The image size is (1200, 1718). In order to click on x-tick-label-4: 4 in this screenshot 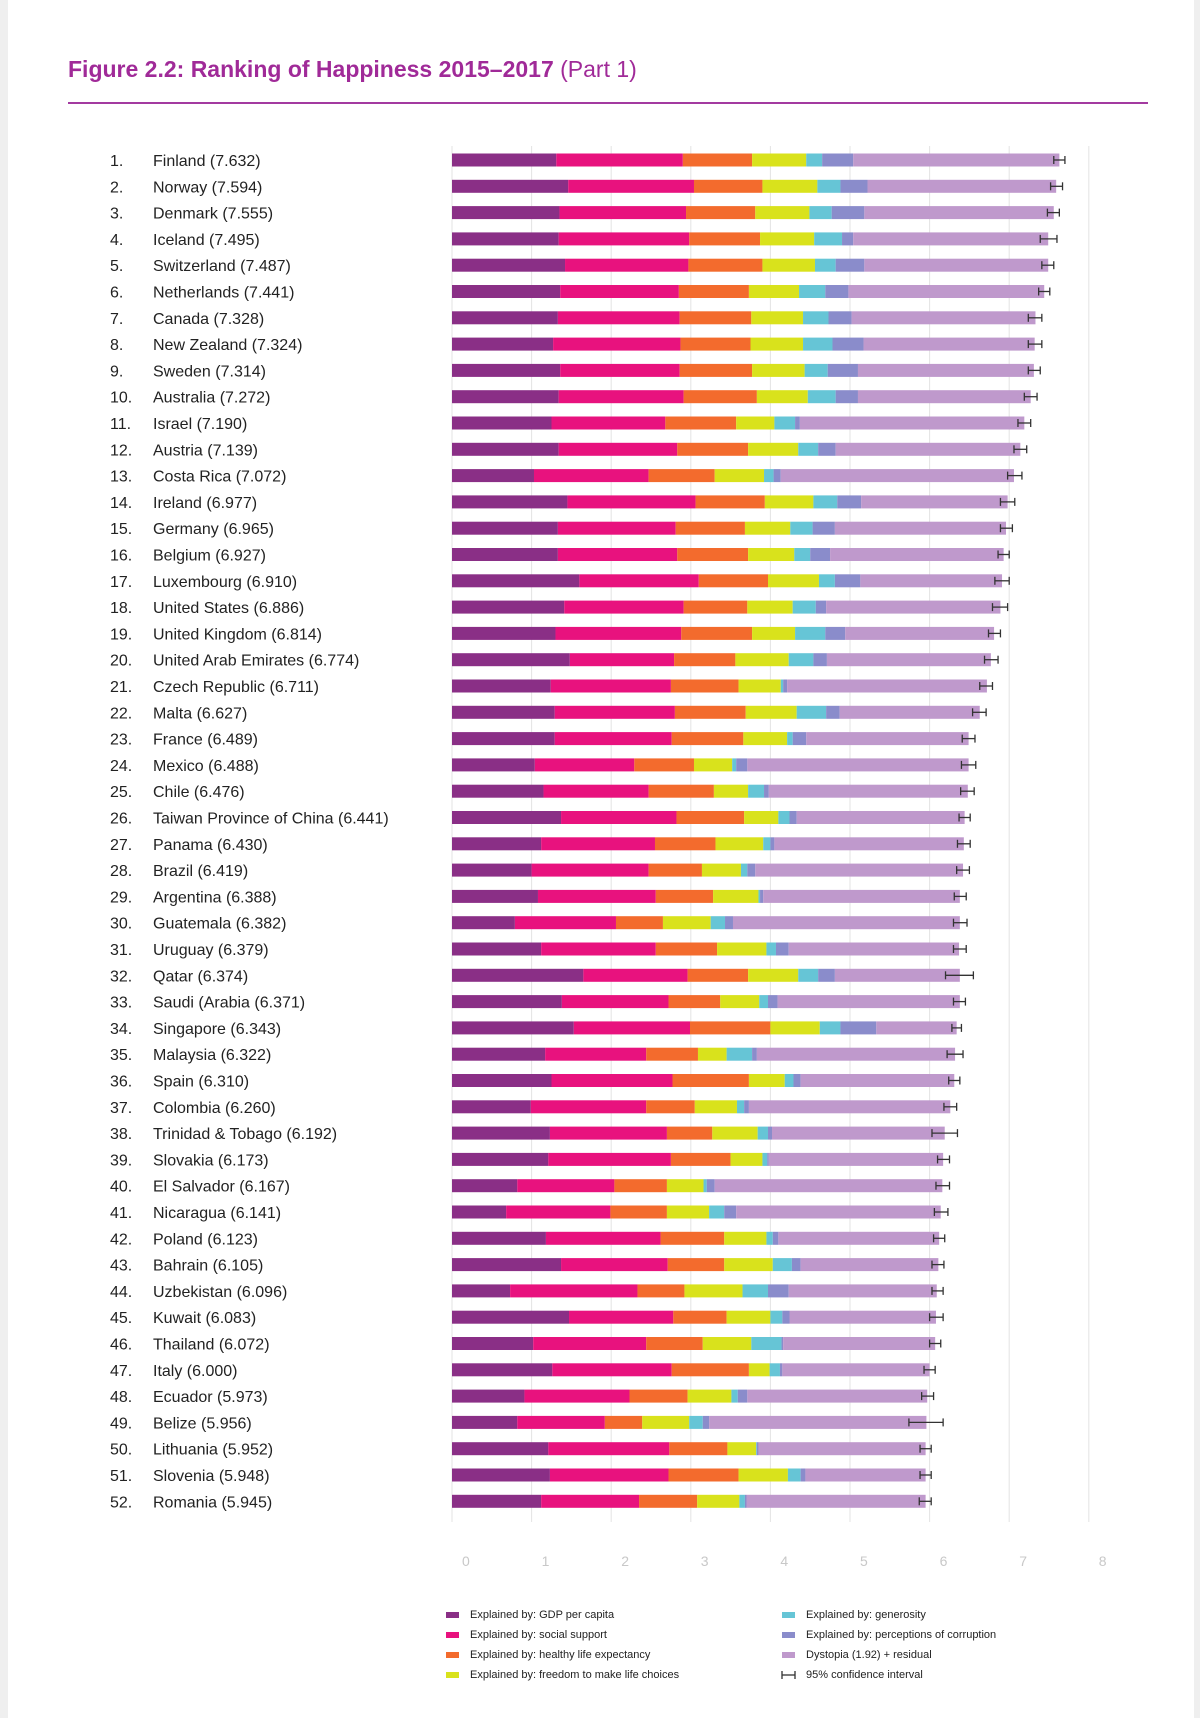, I will do `click(784, 1561)`.